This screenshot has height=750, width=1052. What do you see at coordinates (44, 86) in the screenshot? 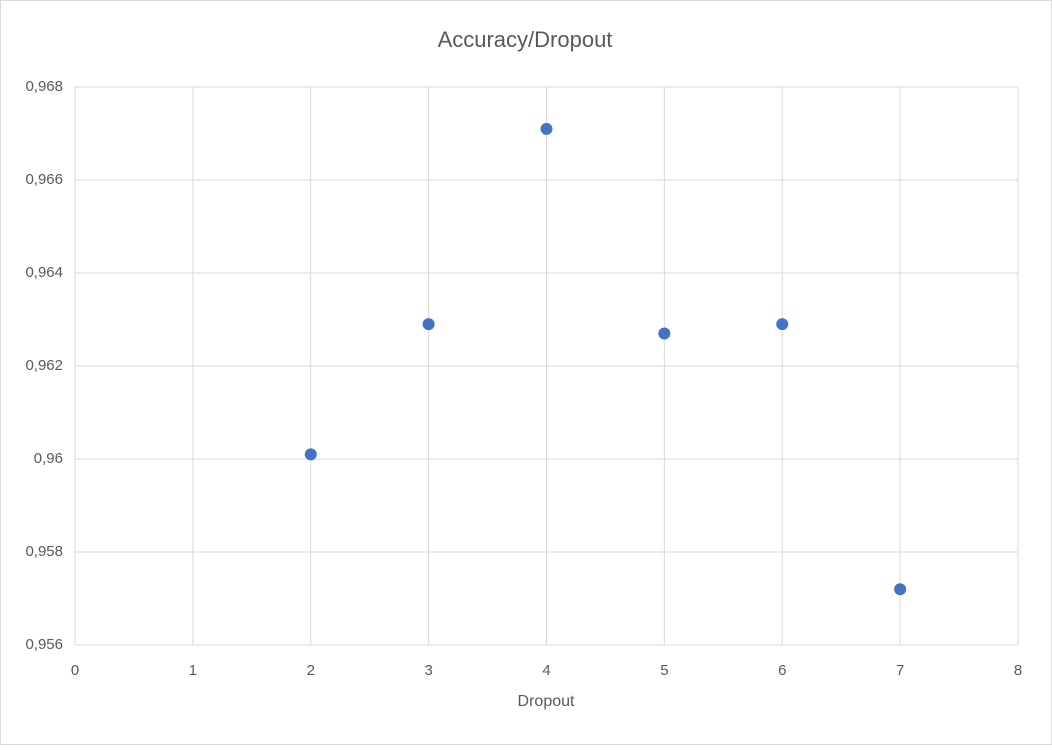
I see `y-tick-label: 0,968` at bounding box center [44, 86].